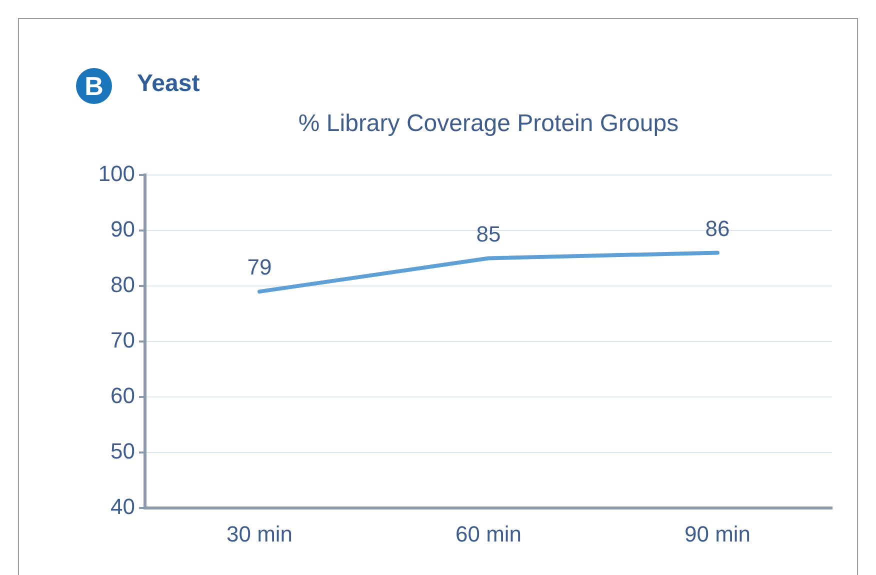 This screenshot has height=575, width=876. What do you see at coordinates (122, 229) in the screenshot?
I see `y-tick-label: 90` at bounding box center [122, 229].